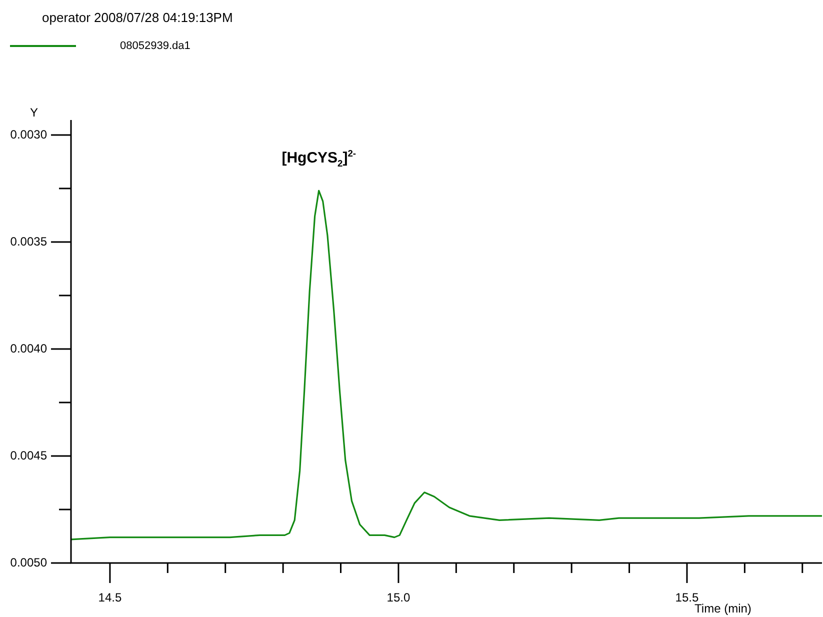 The image size is (823, 617). I want to click on chart-title: operator 2008/07/28 04:19:13PM, so click(137, 17).